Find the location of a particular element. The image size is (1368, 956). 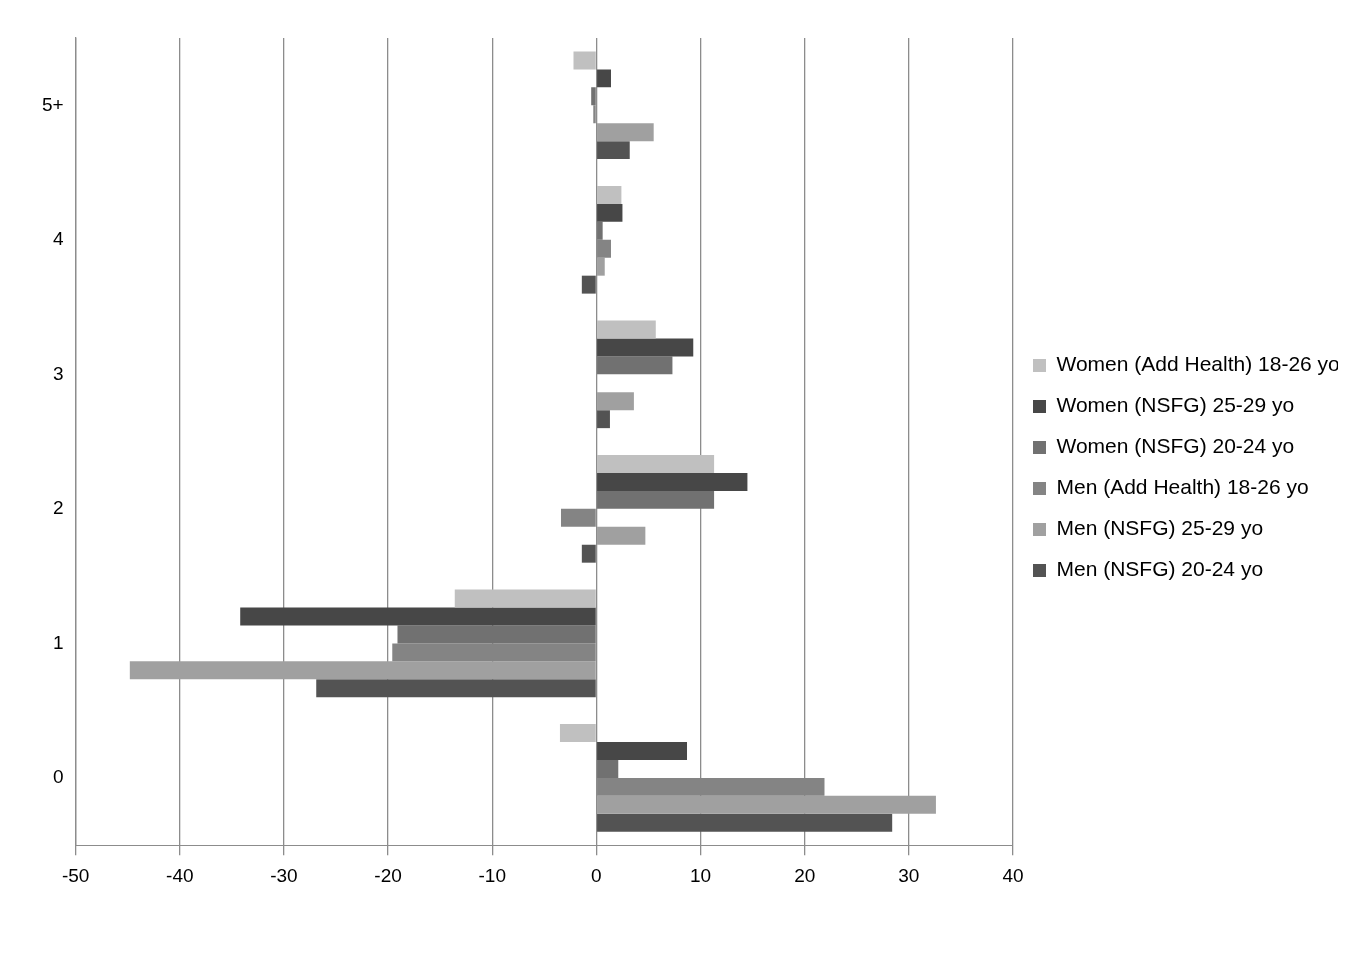

y-tick-label: 5+ is located at coordinates (52, 104).